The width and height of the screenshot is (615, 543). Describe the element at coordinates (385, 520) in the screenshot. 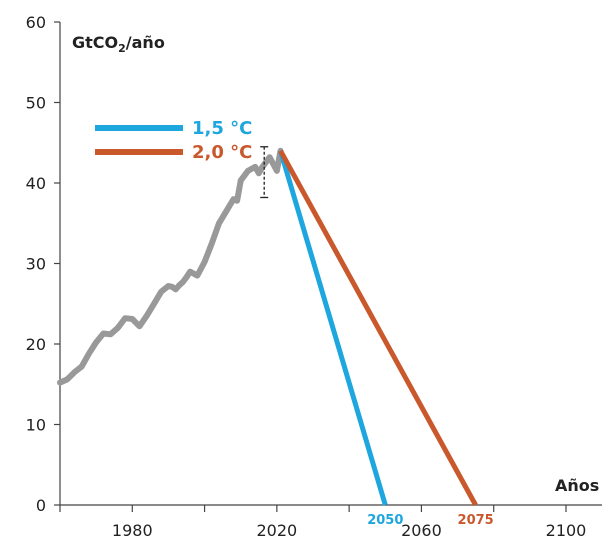

I see `zero-year-label-1: 2050` at that location.